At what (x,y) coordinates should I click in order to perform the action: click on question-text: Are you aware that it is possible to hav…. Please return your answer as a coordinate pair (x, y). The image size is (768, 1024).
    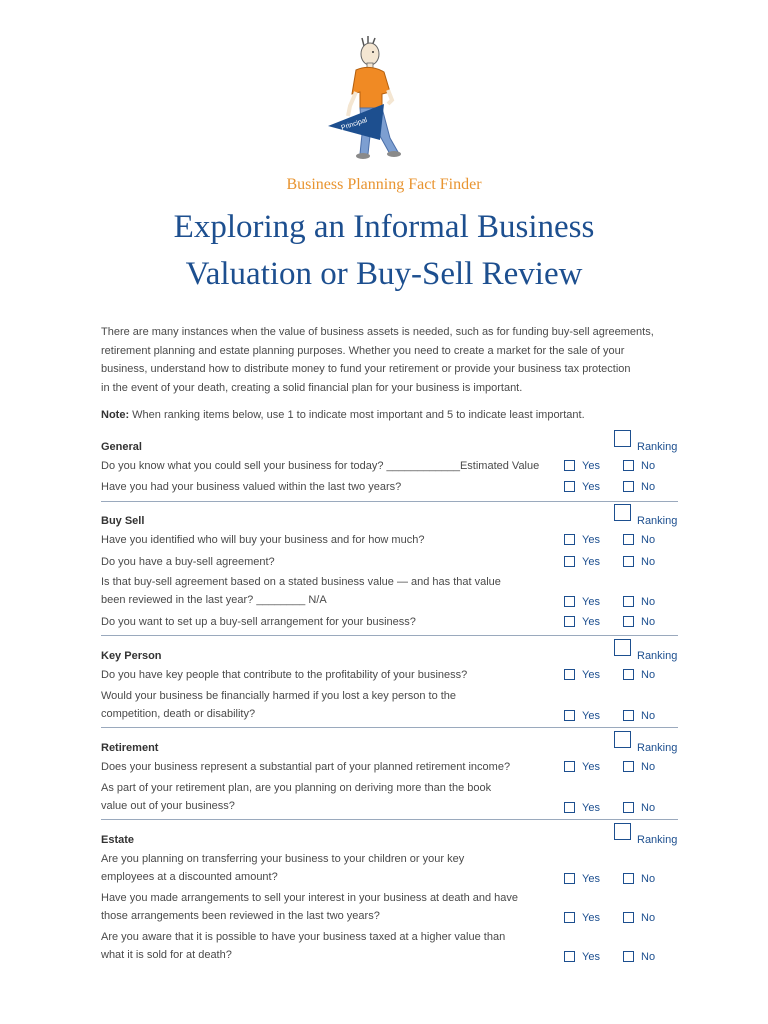
    Looking at the image, I should click on (389, 946).